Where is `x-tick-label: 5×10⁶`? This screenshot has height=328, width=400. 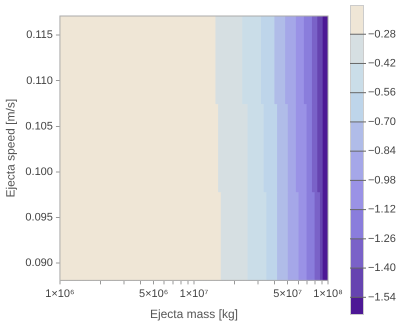 x-tick-label: 5×10⁶ is located at coordinates (153, 294).